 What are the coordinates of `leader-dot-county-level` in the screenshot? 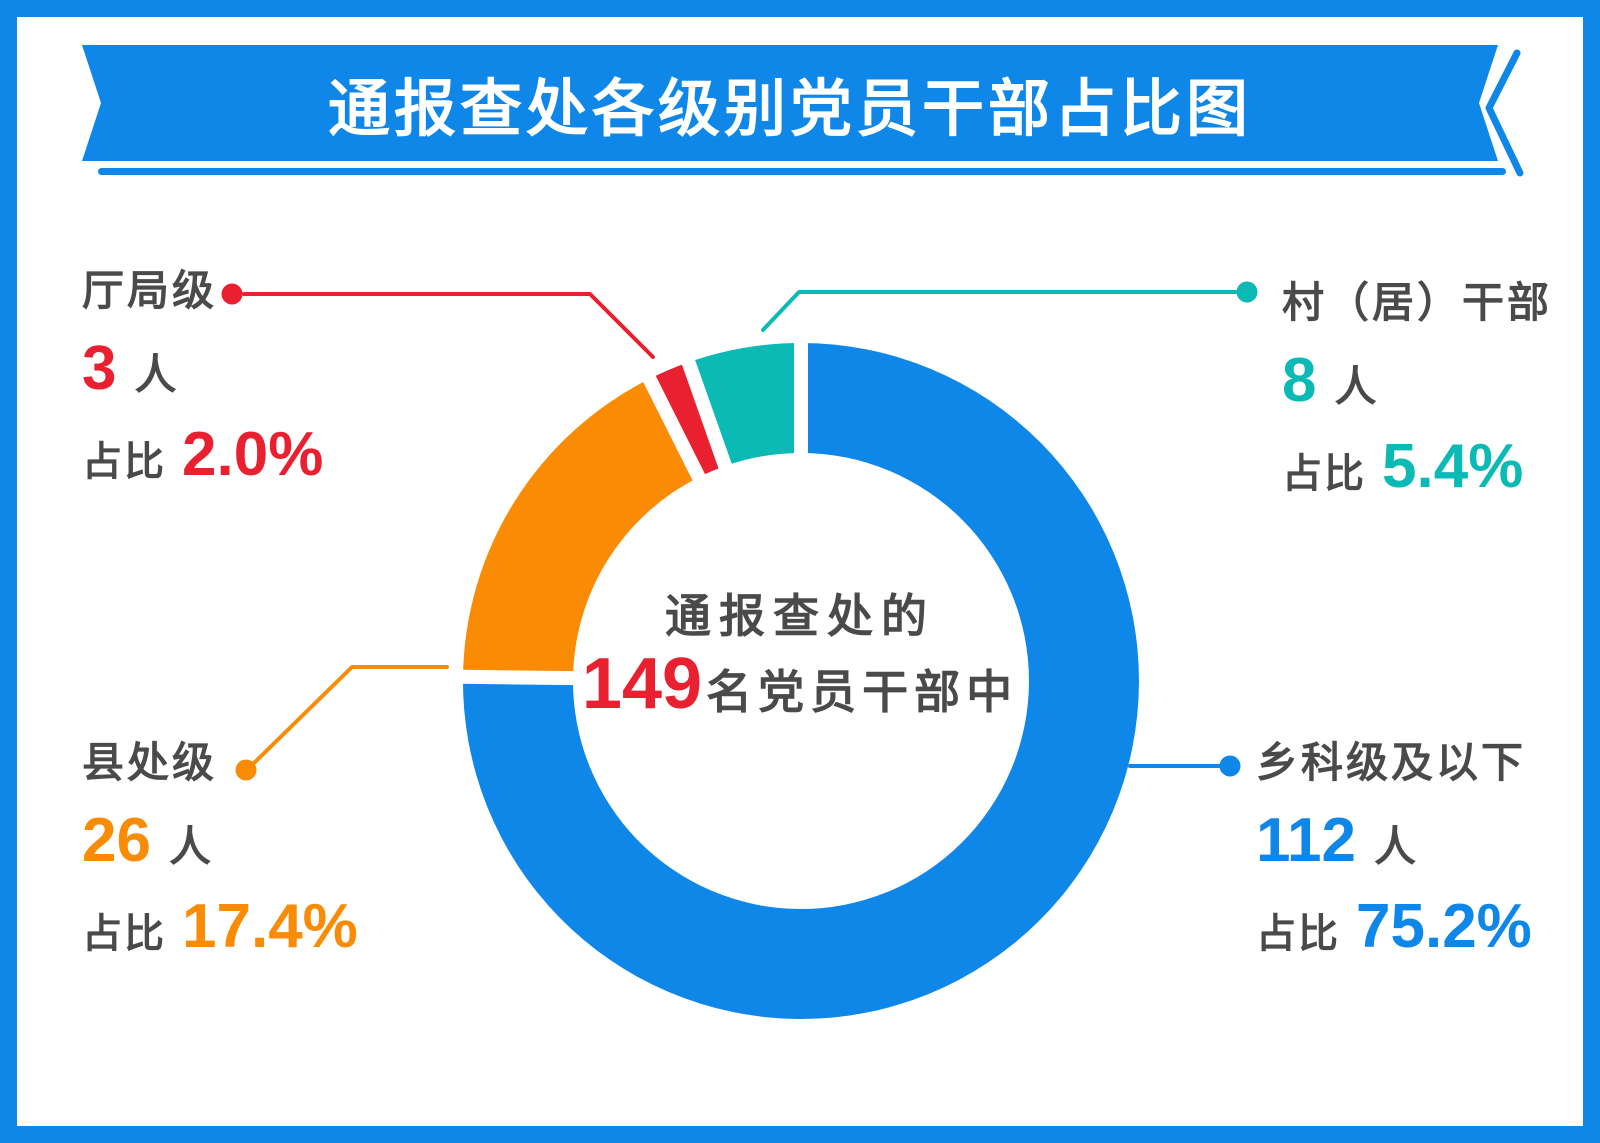 It's located at (246, 770).